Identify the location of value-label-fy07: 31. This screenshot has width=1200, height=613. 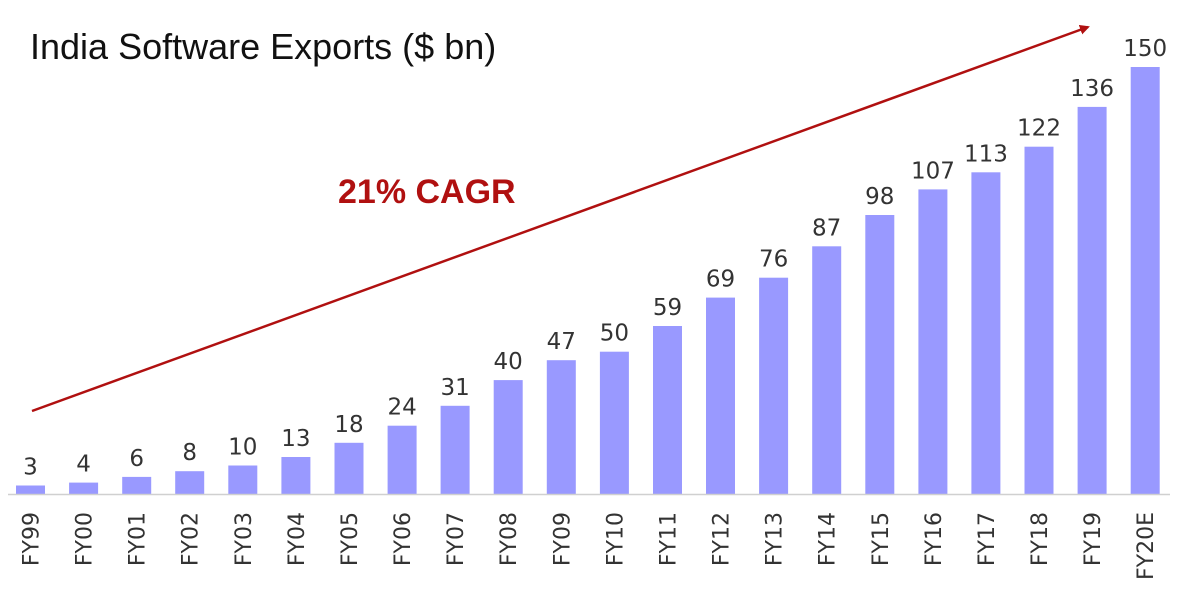
(454, 388).